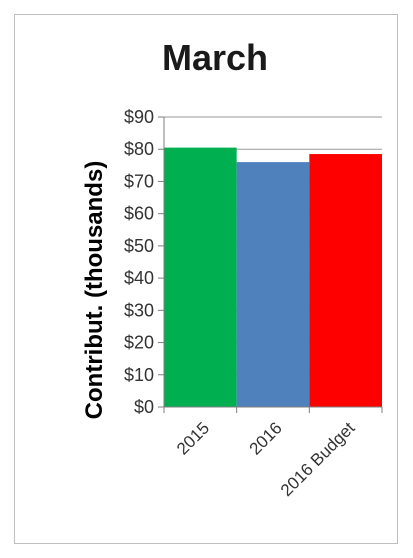 The image size is (413, 558). Describe the element at coordinates (139, 375) in the screenshot. I see `y-tick-label: $10` at that location.